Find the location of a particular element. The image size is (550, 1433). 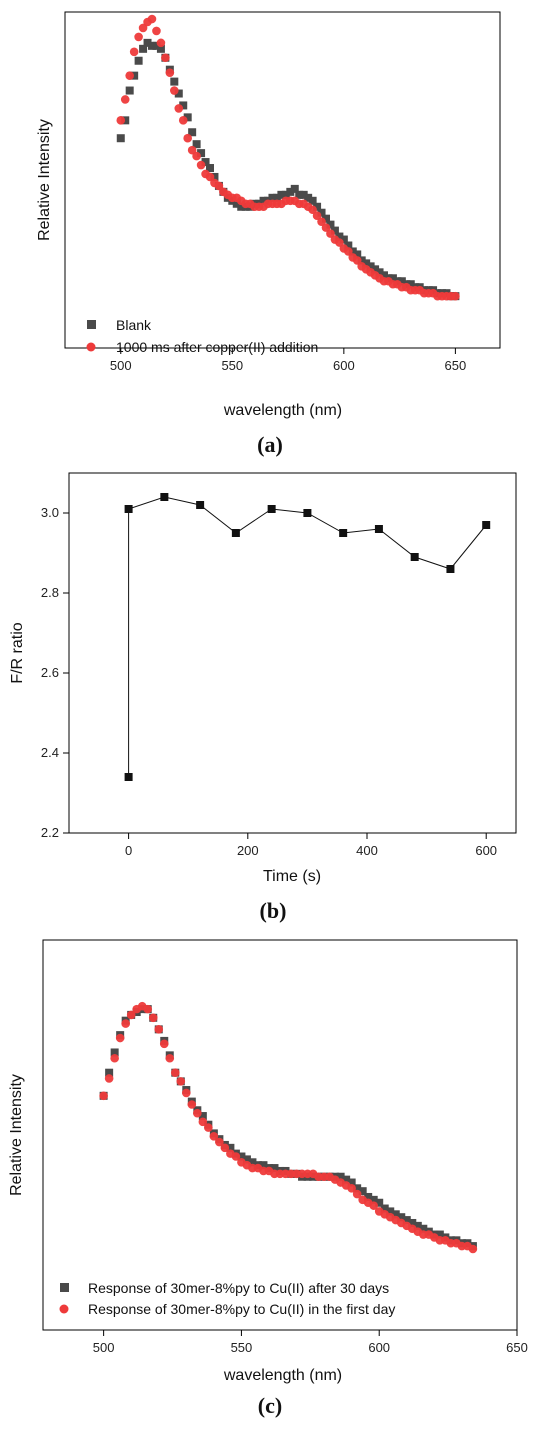

panel-c-y-axis-label: Relative Intensity is located at coordinates (16, 1135).